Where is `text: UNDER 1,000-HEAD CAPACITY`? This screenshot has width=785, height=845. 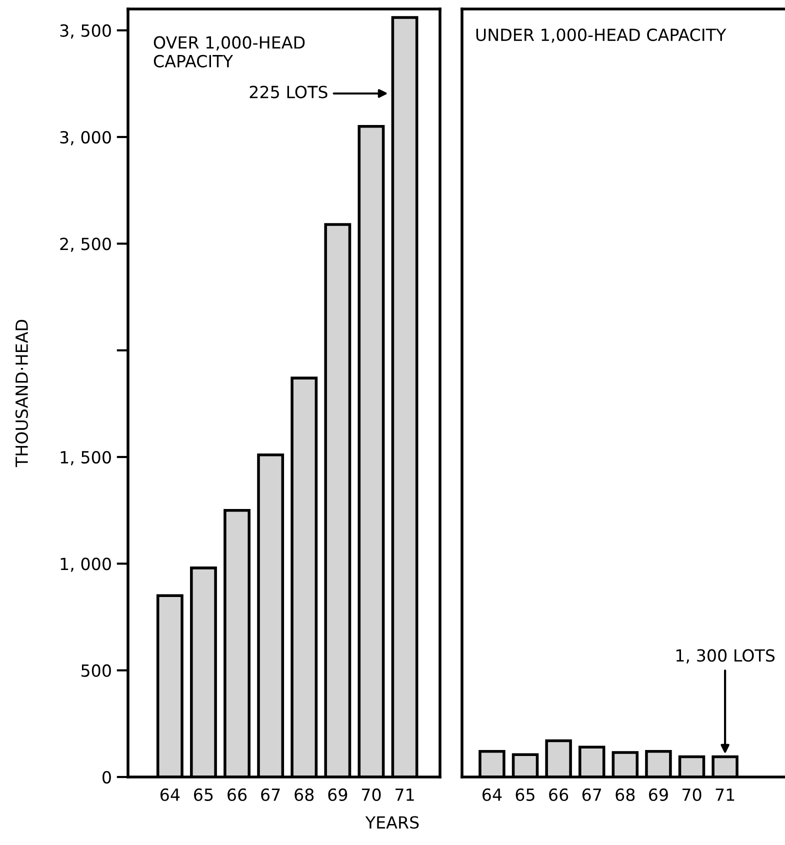
text: UNDER 1,000-HEAD CAPACITY is located at coordinates (601, 35).